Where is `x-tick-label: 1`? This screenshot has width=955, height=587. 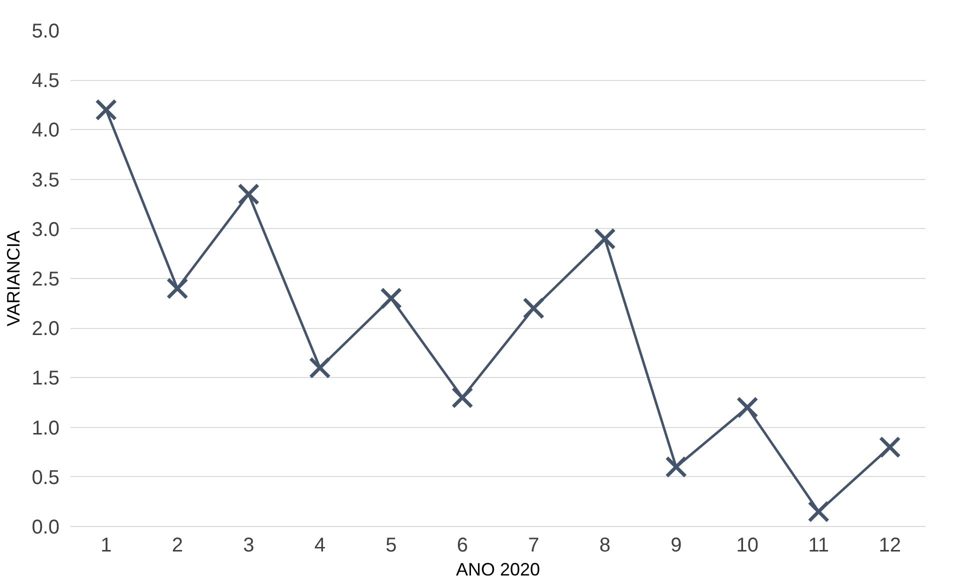 x-tick-label: 1 is located at coordinates (106, 545).